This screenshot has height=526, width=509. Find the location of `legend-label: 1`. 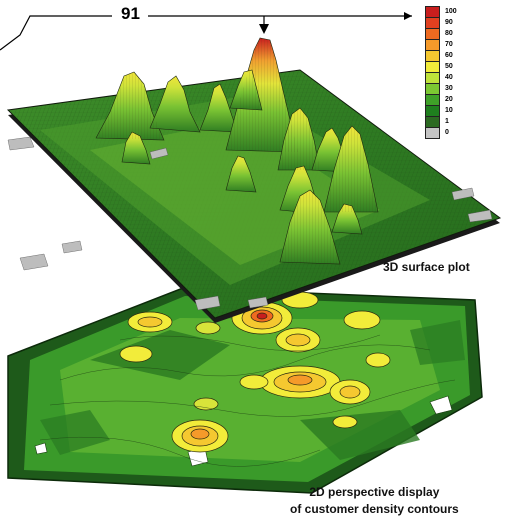

legend-label: 1 is located at coordinates (447, 121).